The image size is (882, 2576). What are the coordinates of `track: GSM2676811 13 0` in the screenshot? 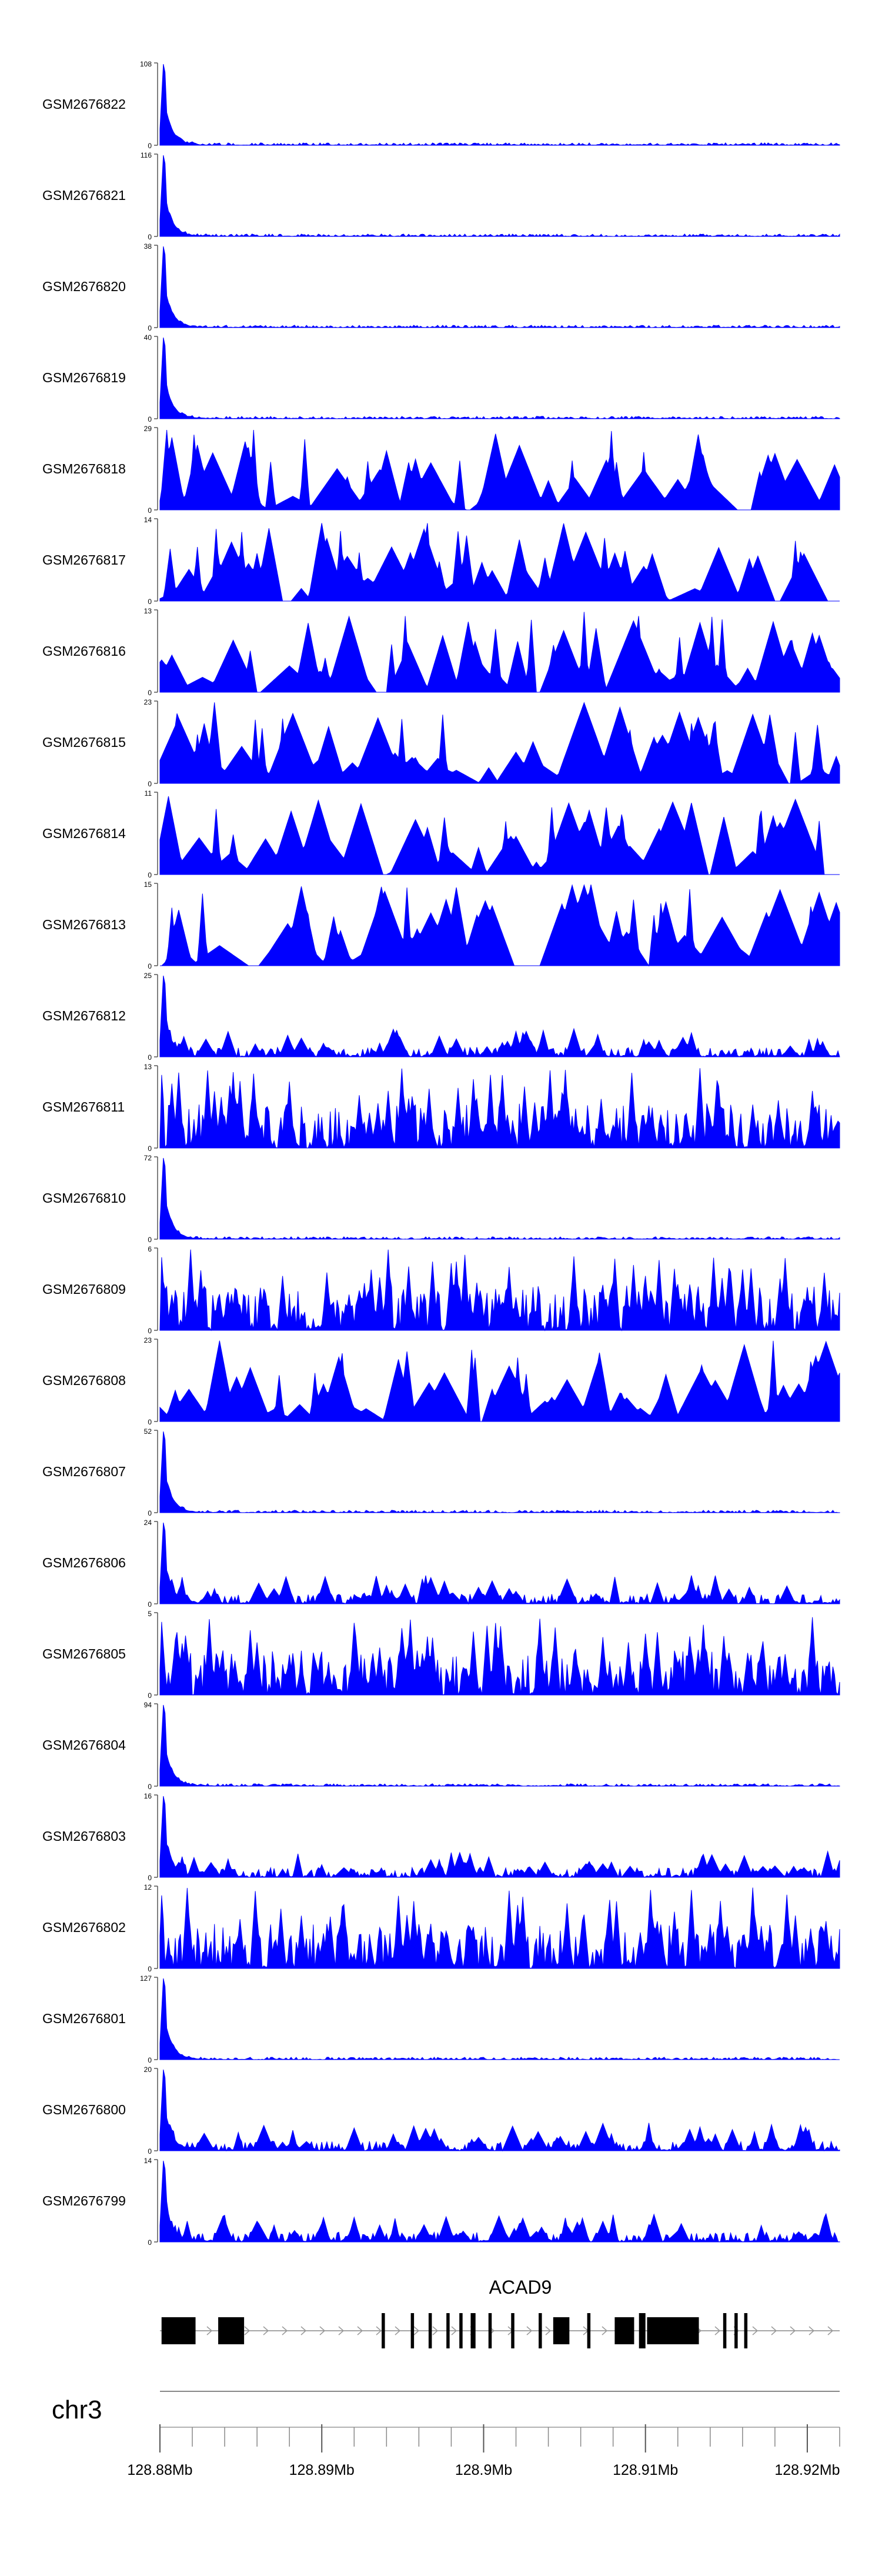 It's located at (441, 1108).